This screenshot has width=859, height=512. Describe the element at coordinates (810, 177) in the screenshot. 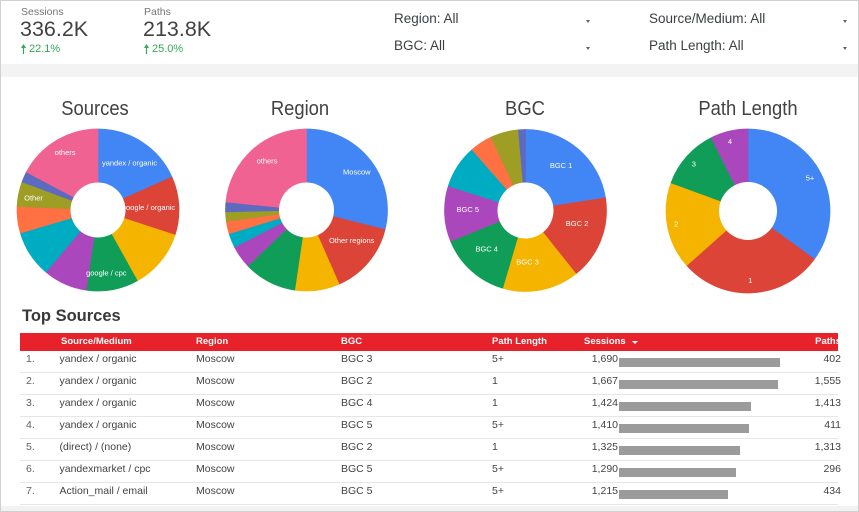

I see `svg-text: 5+` at that location.